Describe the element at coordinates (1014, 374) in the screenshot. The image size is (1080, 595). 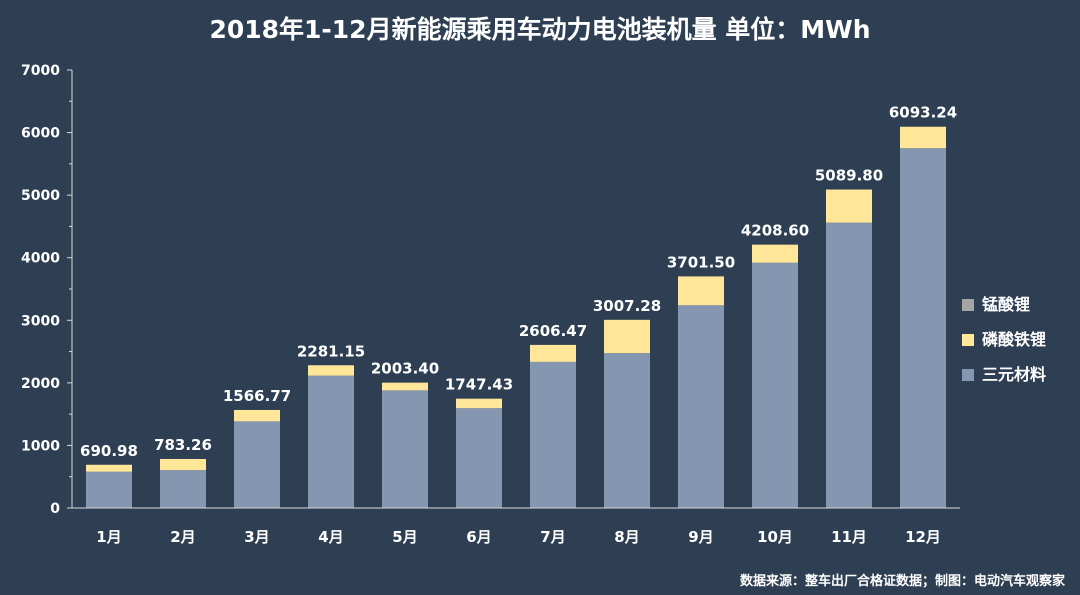
I see `legend-label: 三元材料` at that location.